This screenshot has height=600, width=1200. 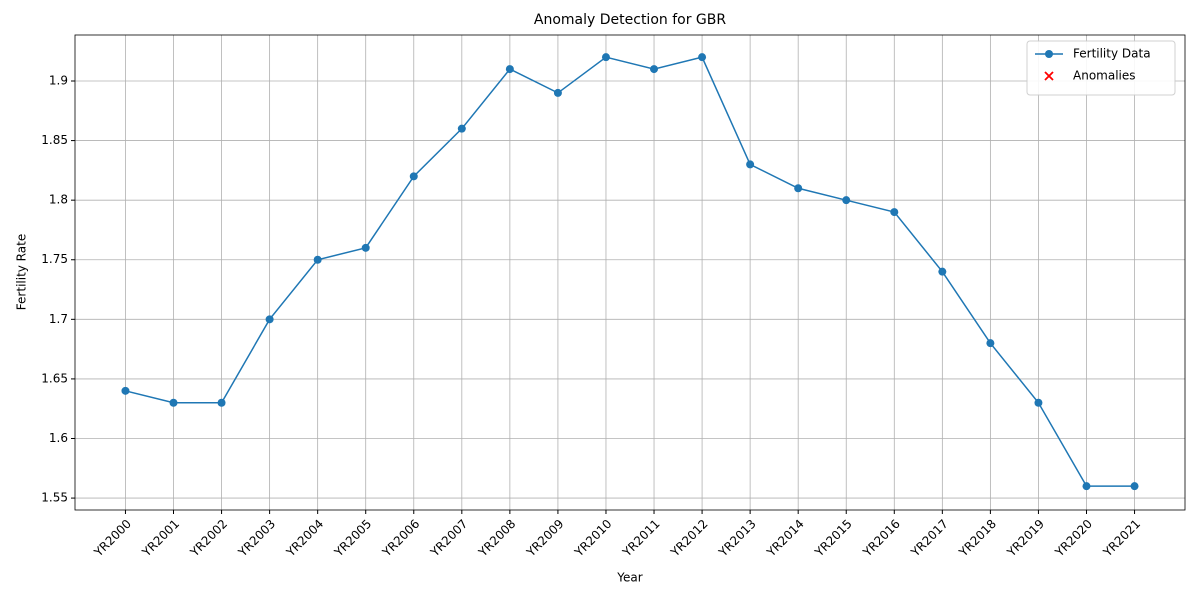 I want to click on y-tick-label: 1.65, so click(x=54, y=378).